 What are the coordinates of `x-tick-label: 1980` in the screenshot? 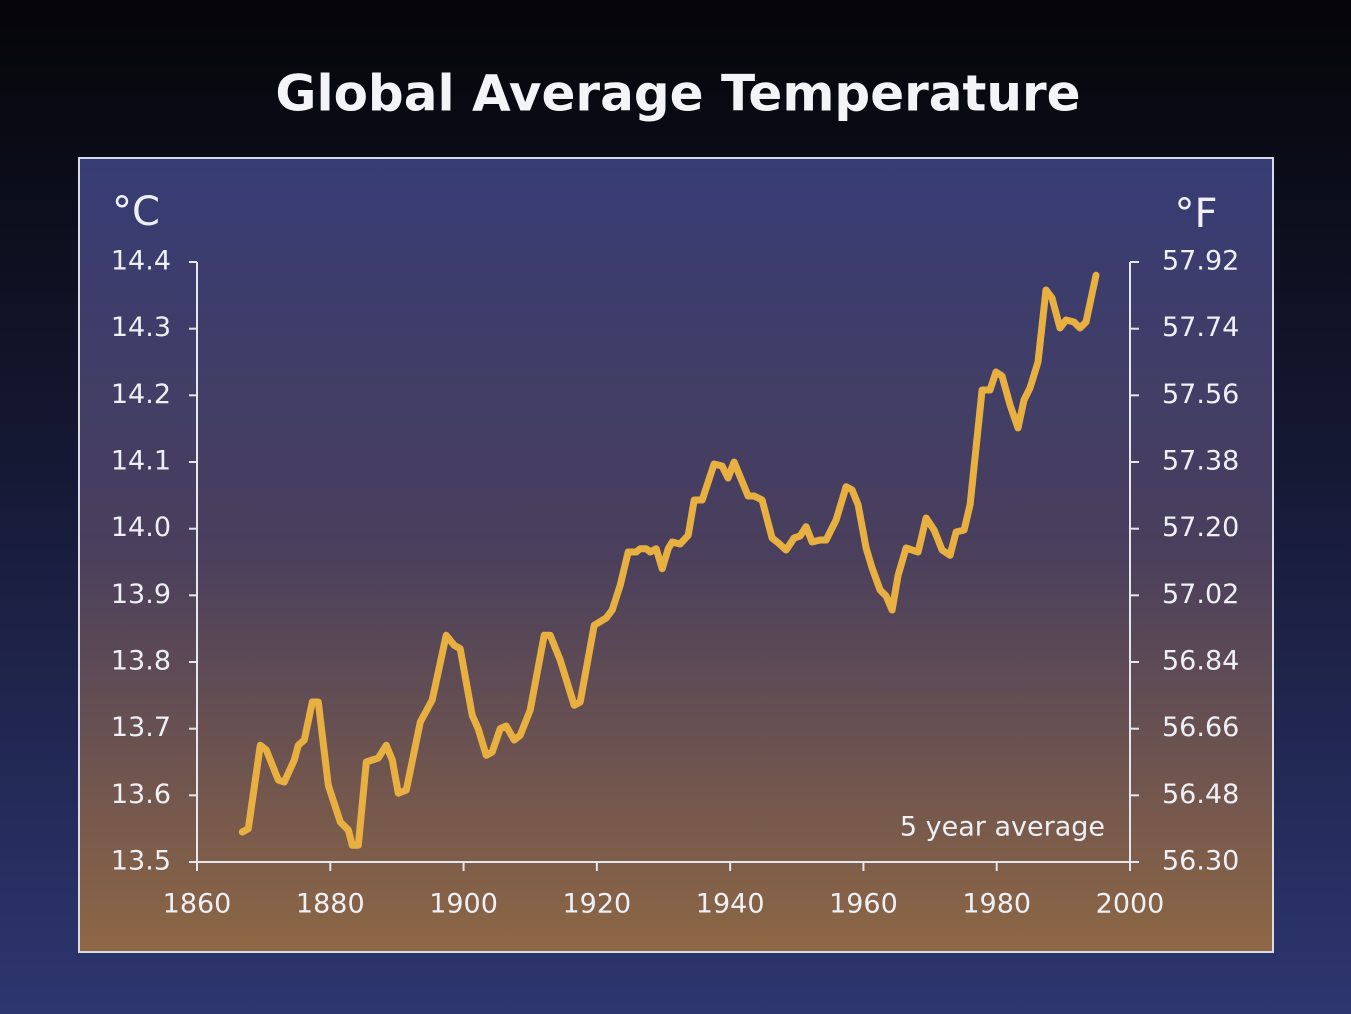 It's located at (996, 904).